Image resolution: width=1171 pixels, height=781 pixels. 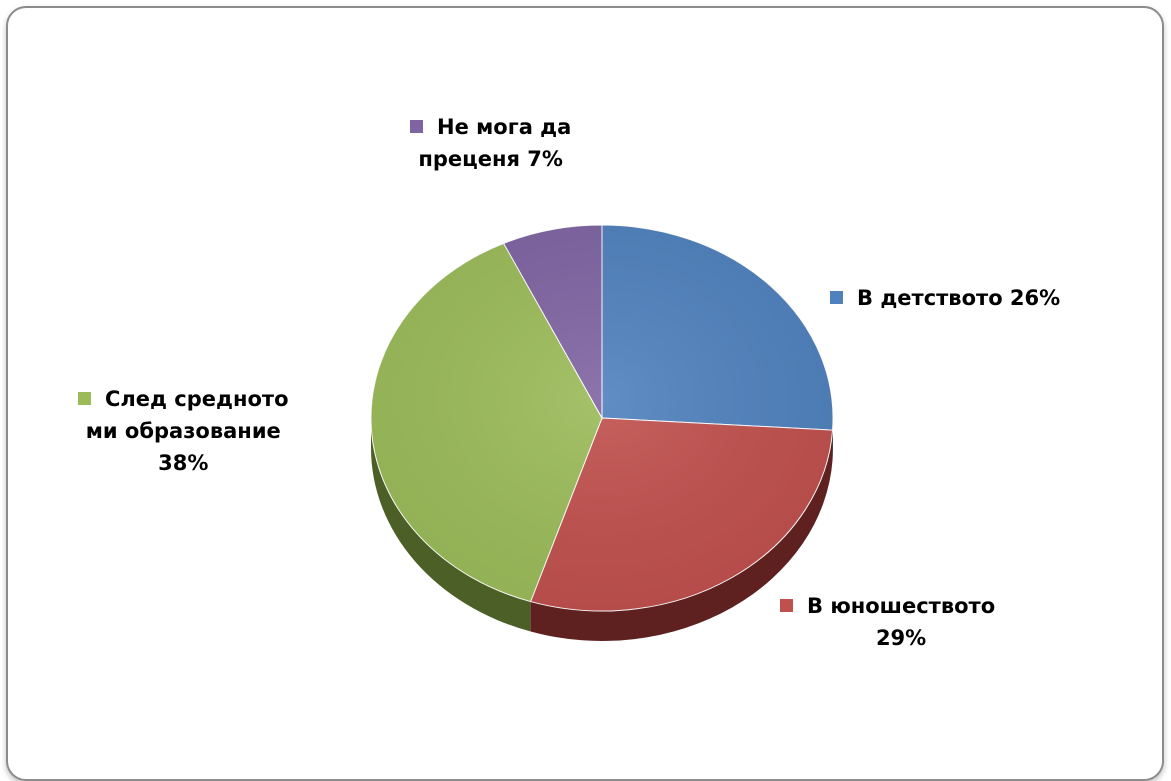 What do you see at coordinates (958, 298) in the screenshot?
I see `label-childhood-text: В детството 26%` at bounding box center [958, 298].